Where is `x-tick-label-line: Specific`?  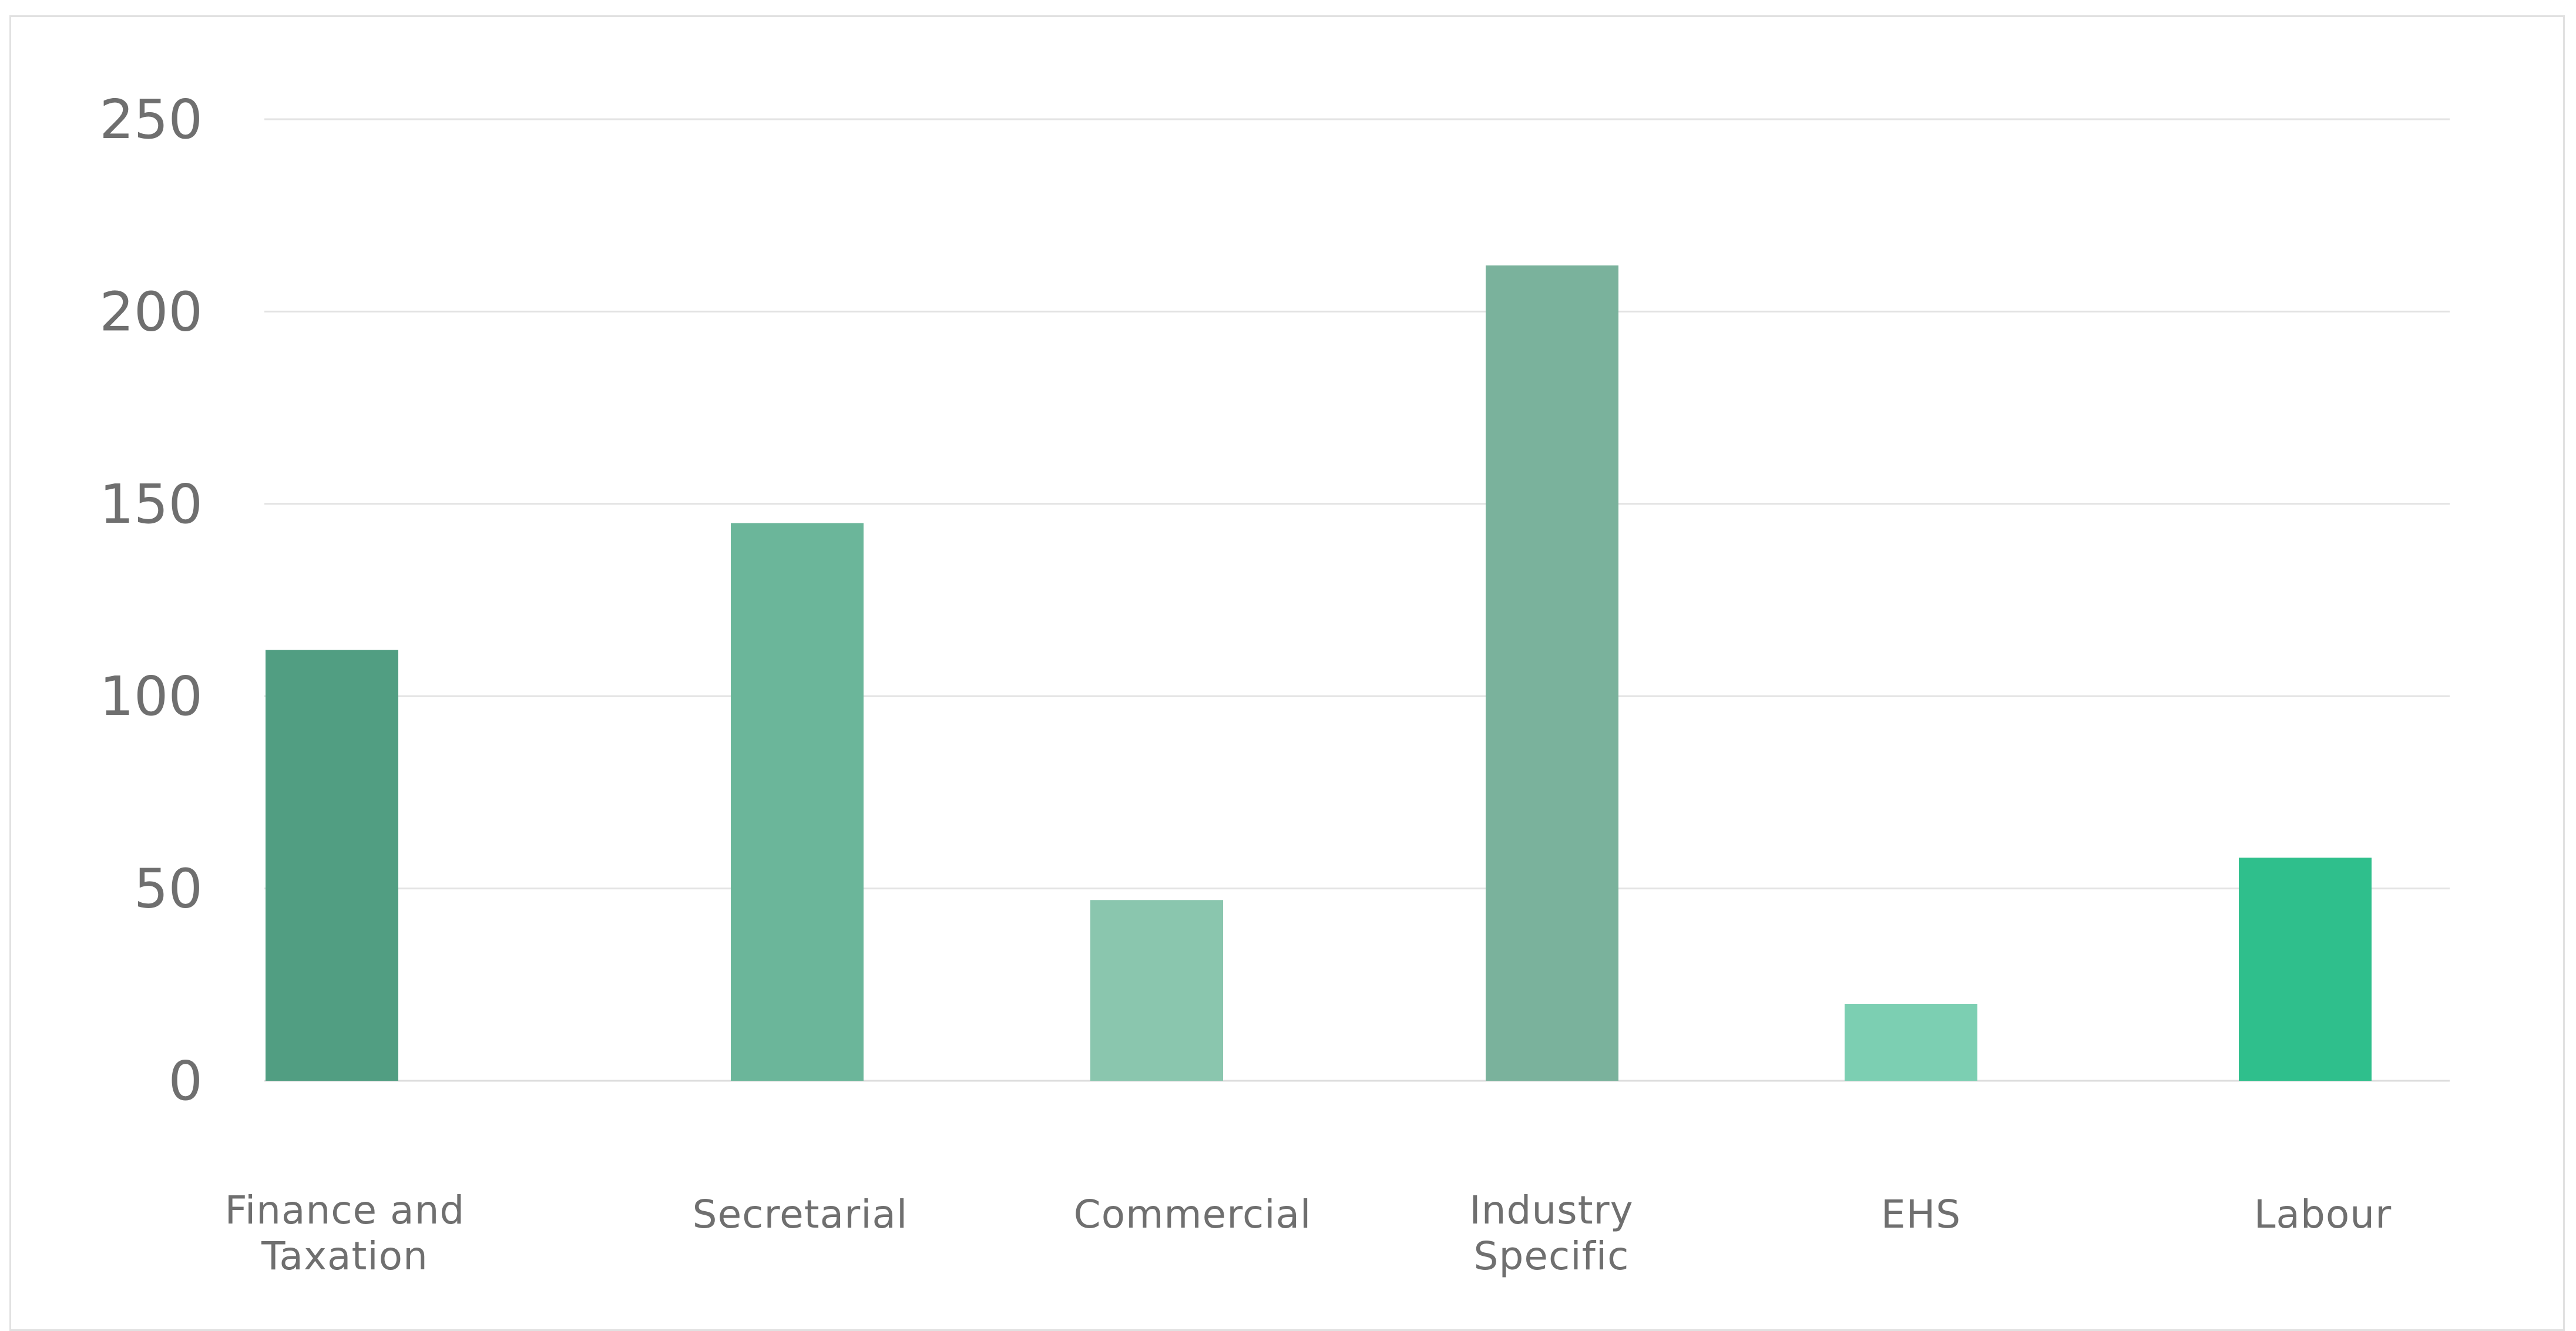
x-tick-label-line: Specific is located at coordinates (1552, 1256).